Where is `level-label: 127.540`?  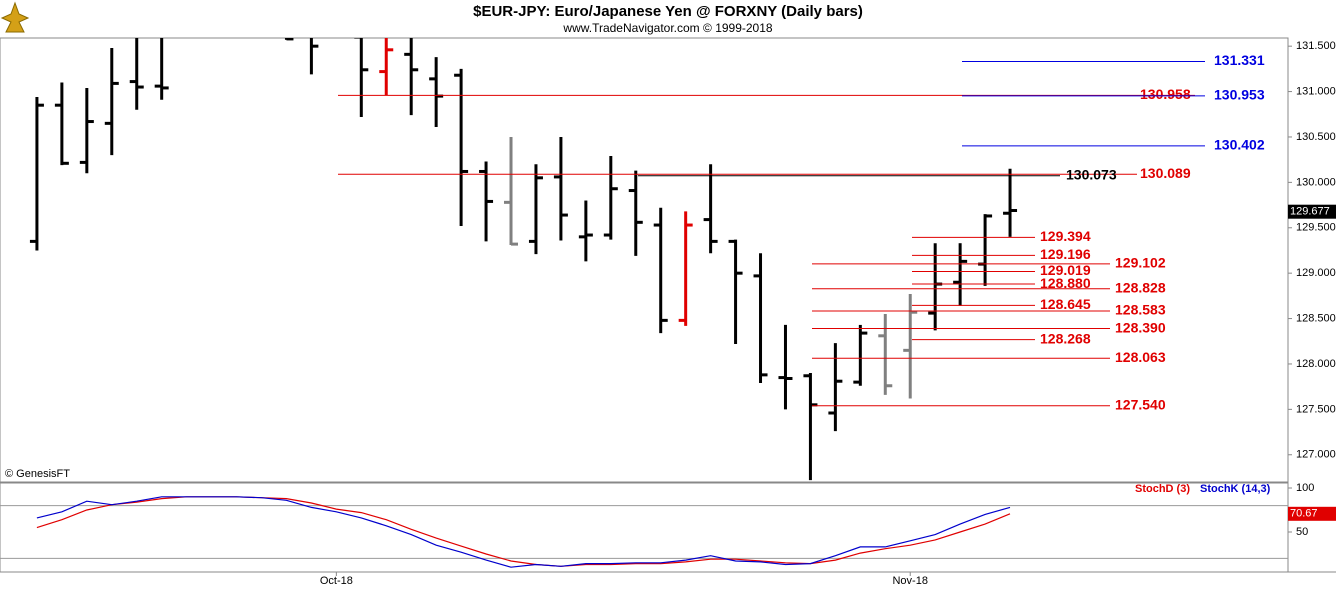
level-label: 127.540 is located at coordinates (1140, 404).